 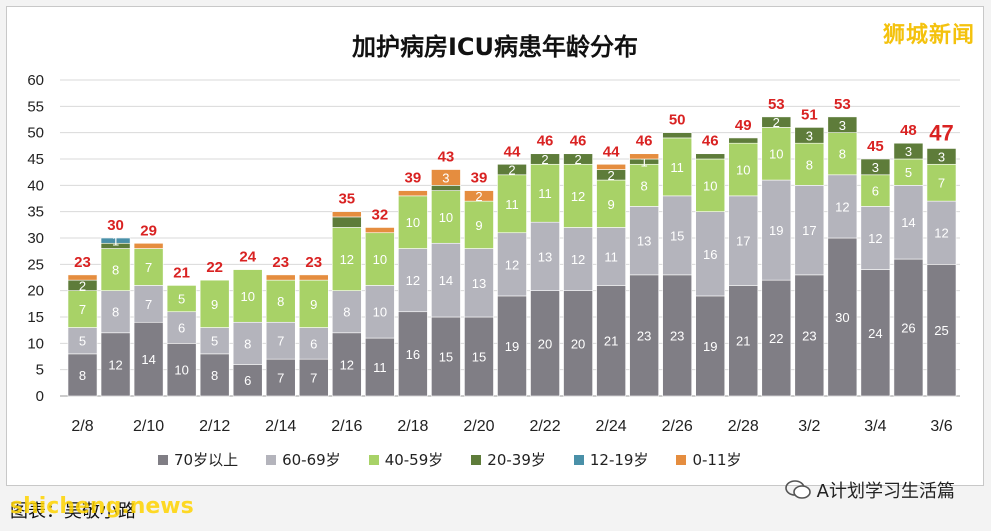 What do you see at coordinates (35, 159) in the screenshot?
I see `y-tick-label: 45` at bounding box center [35, 159].